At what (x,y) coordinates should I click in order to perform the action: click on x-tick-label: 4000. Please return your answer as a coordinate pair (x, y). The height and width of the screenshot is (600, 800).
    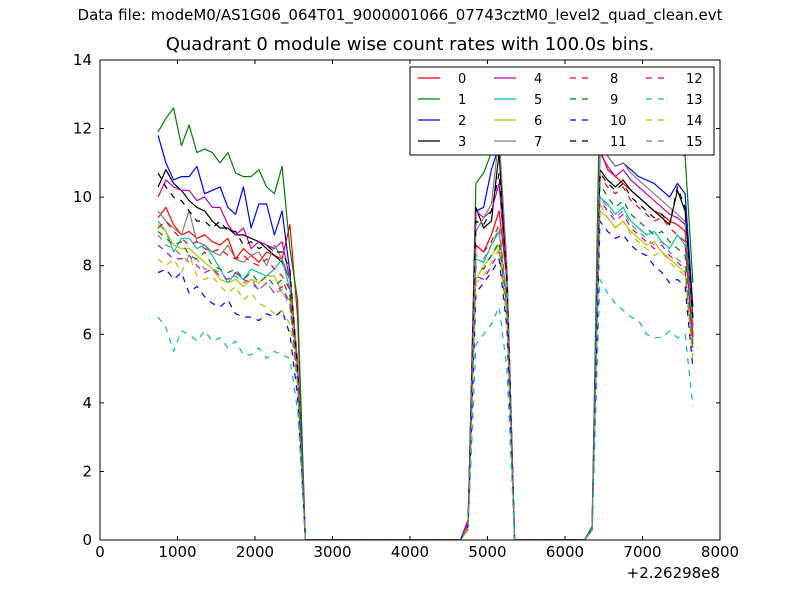
    Looking at the image, I should click on (410, 552).